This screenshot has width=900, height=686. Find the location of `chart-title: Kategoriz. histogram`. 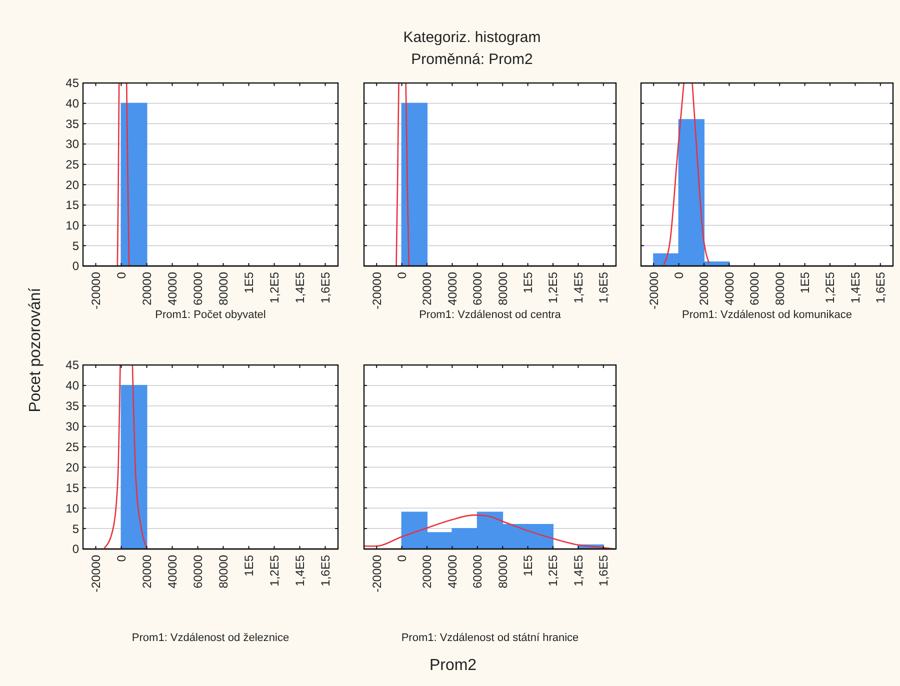

chart-title: Kategoriz. histogram is located at coordinates (472, 37).